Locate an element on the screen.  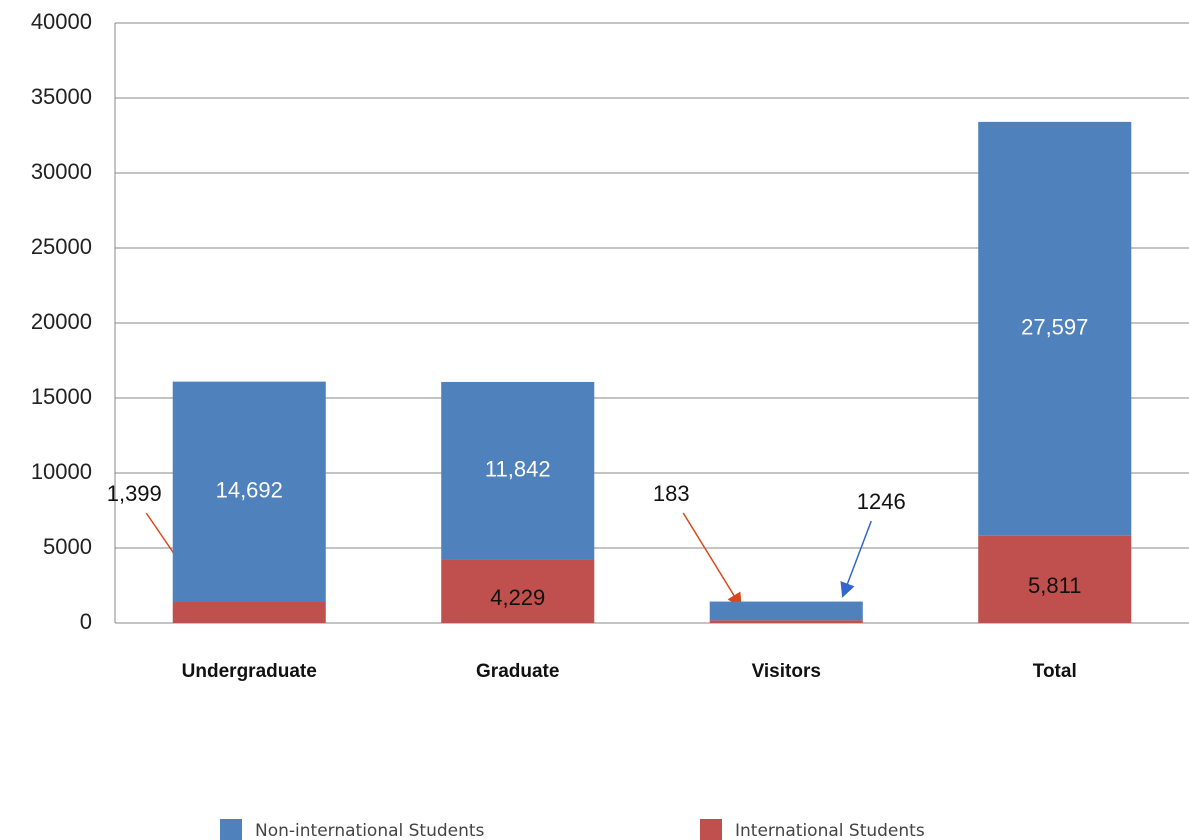
data-label: 14,692 is located at coordinates (249, 490).